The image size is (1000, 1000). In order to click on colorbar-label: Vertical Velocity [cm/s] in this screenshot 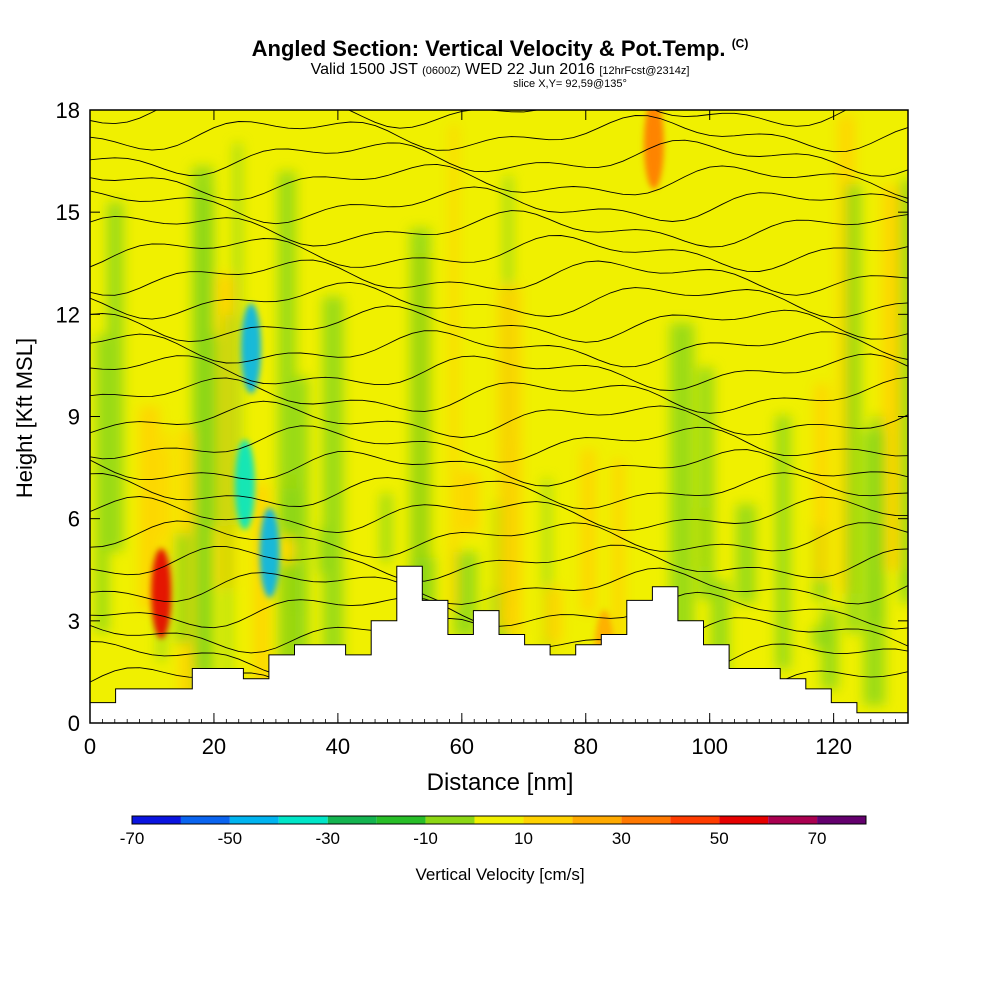, I will do `click(499, 874)`.